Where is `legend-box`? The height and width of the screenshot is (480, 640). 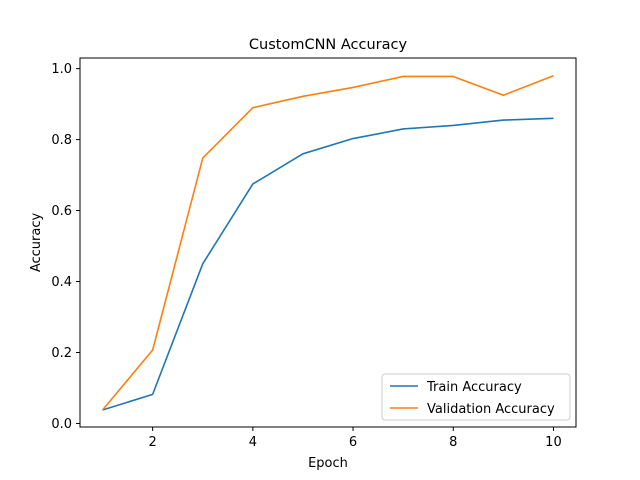
legend-box is located at coordinates (476, 397).